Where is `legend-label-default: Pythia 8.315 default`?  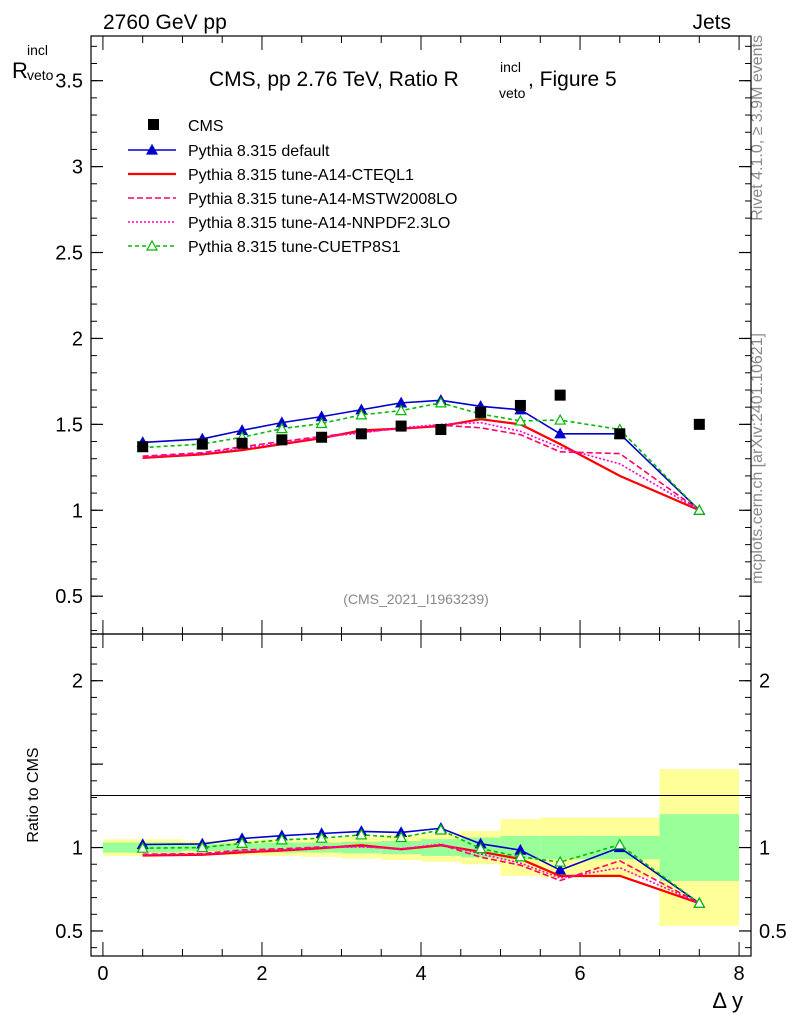 legend-label-default: Pythia 8.315 default is located at coordinates (259, 151).